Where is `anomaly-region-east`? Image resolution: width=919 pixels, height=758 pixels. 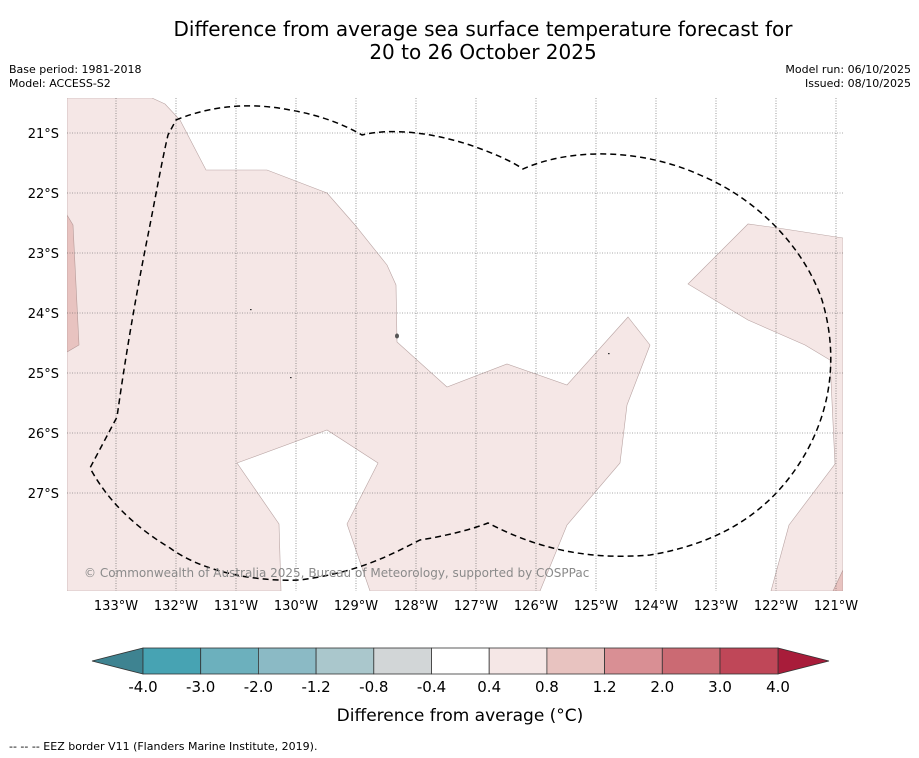
anomaly-region-east is located at coordinates (765, 407).